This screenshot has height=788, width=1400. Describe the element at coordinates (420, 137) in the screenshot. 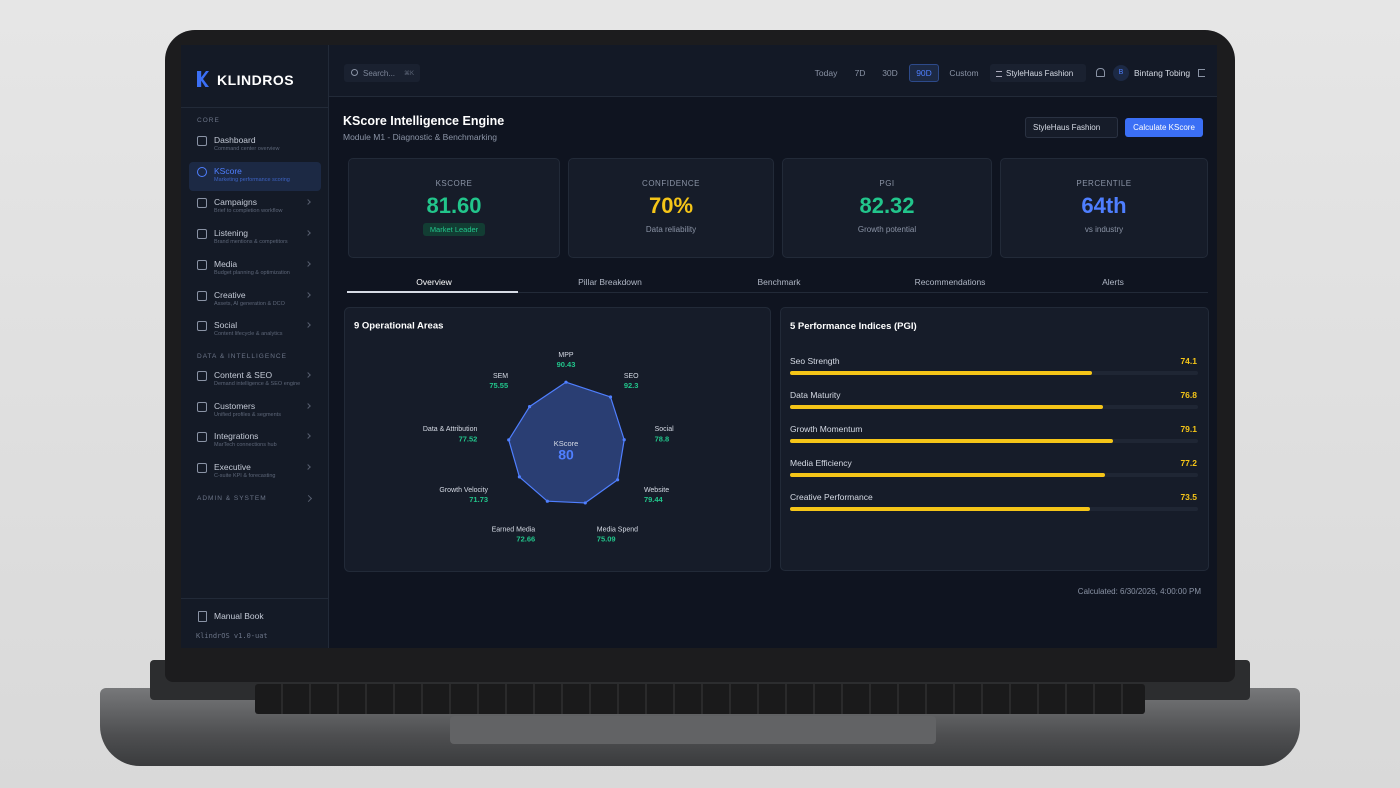

I see `page-subtitle: Module M1 - Diagnostic & Benchmarking` at that location.